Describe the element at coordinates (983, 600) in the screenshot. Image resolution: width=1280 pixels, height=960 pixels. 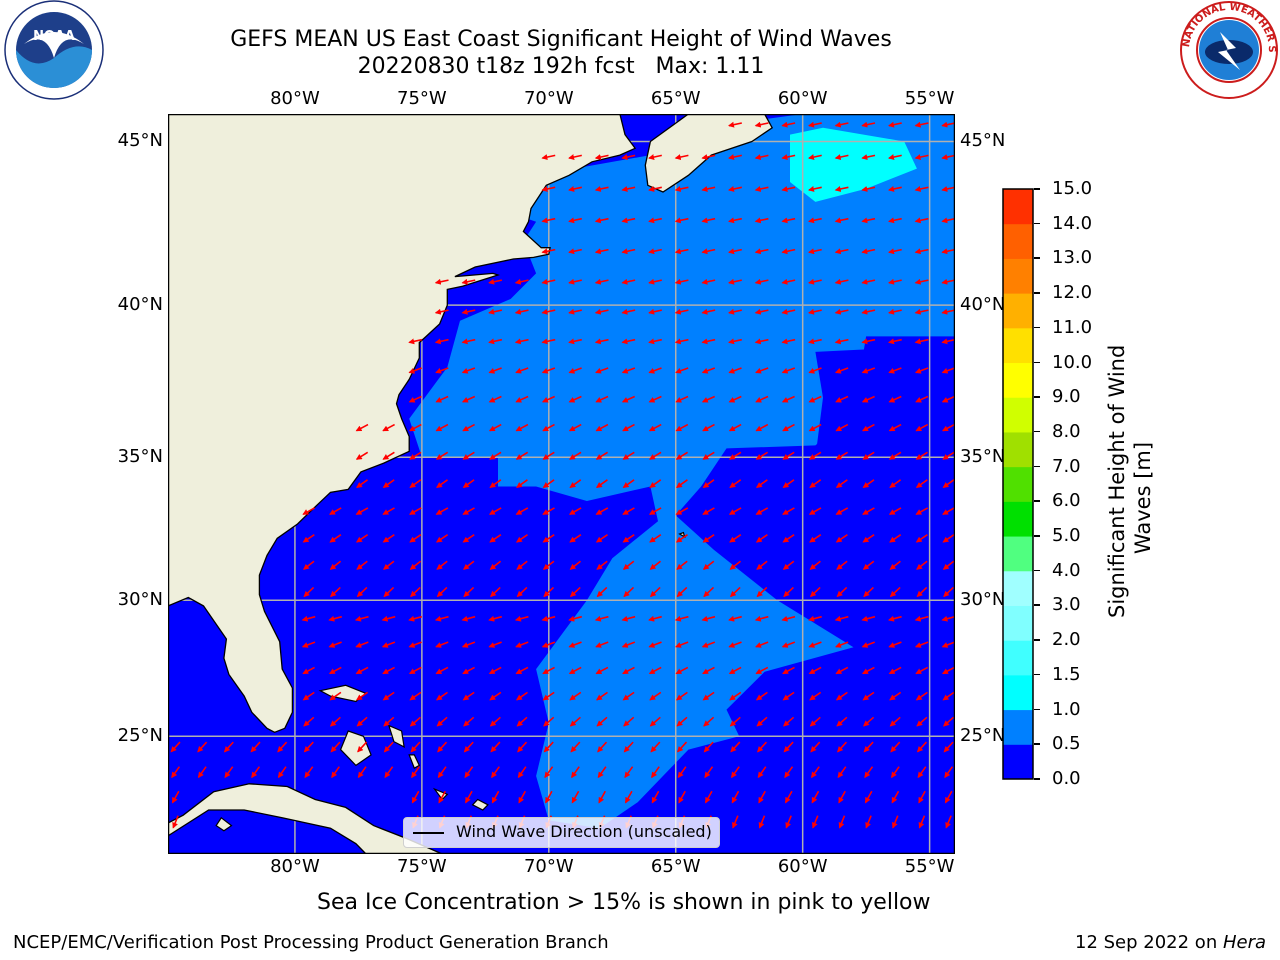
I see `lat-tick-right: 30°N` at that location.